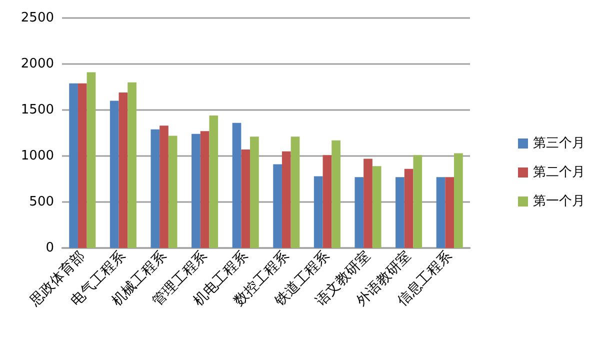 The image size is (600, 345). What do you see at coordinates (37, 18) in the screenshot?
I see `y-tick-label: 2500` at bounding box center [37, 18].